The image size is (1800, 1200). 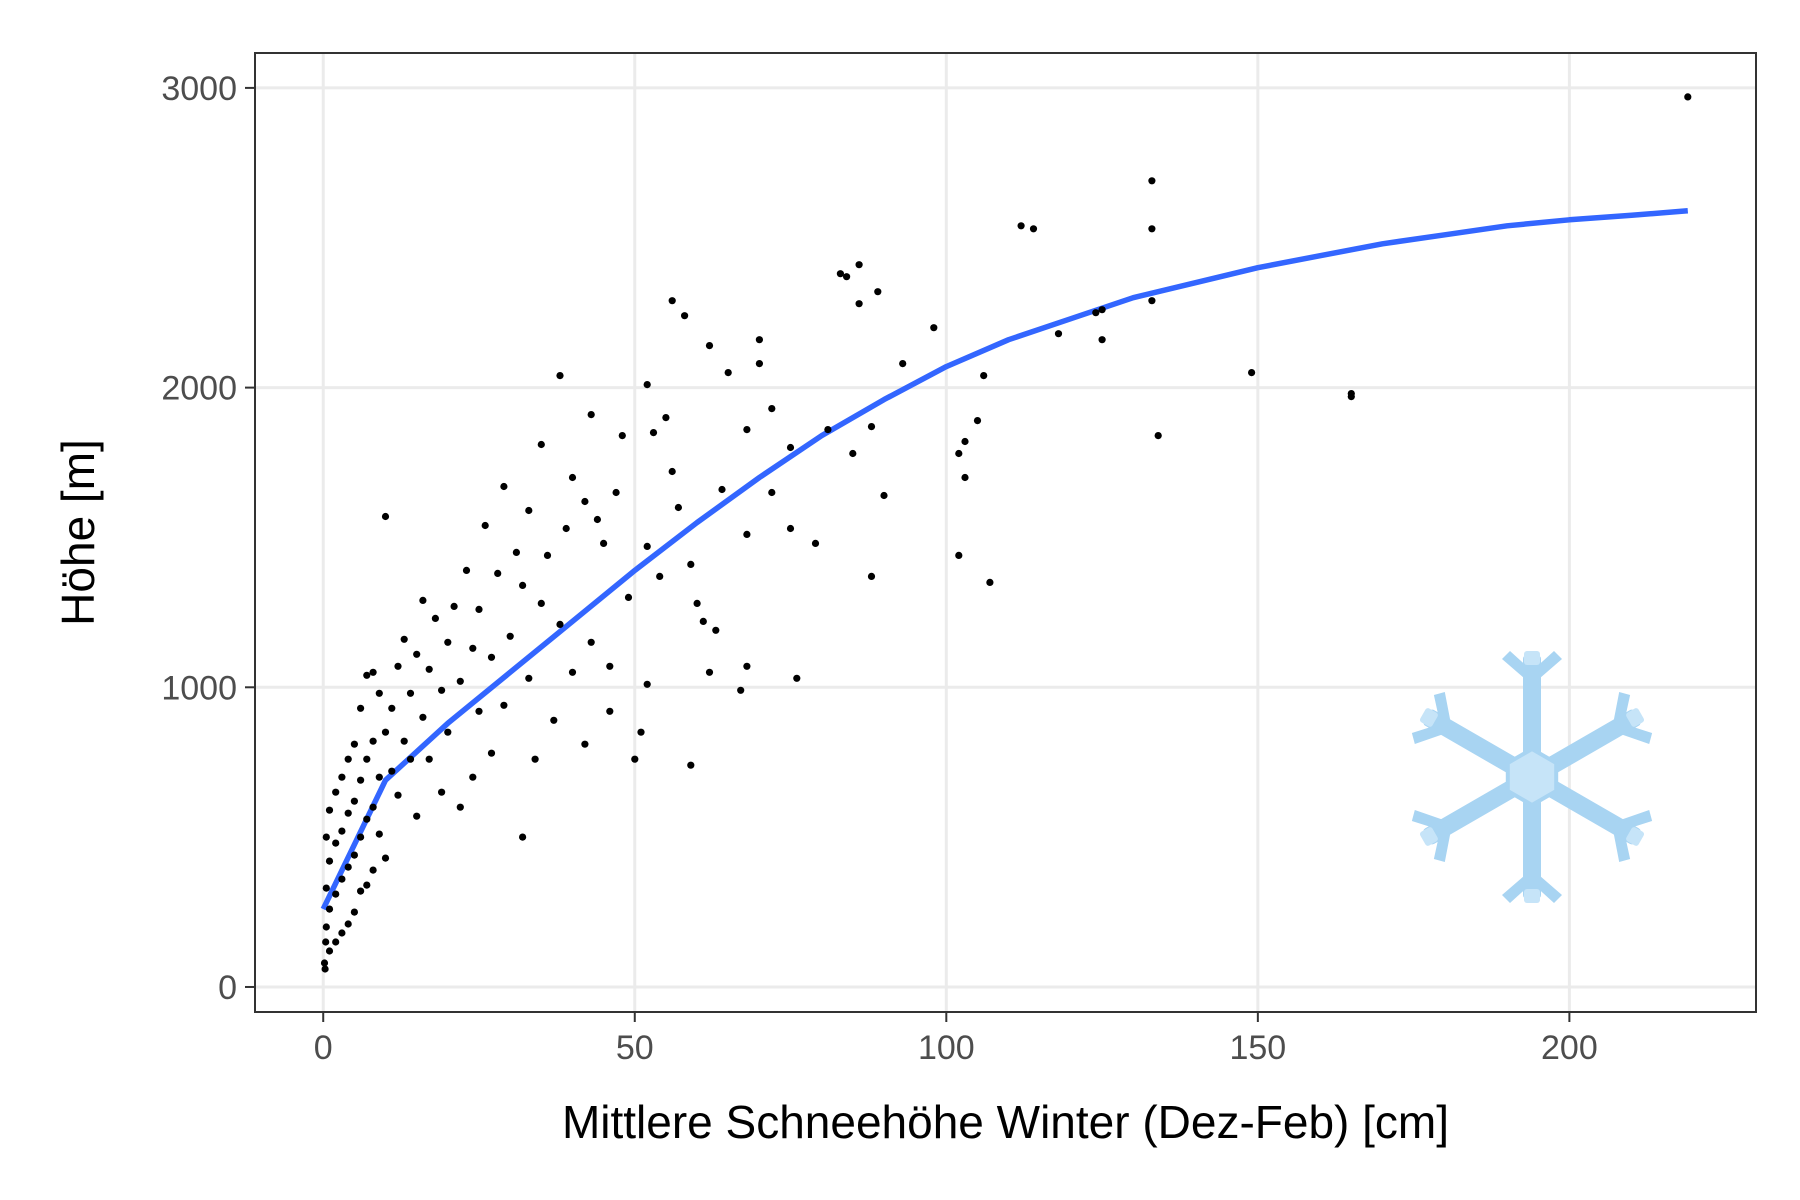 I want to click on x-tick-label: 0, so click(x=323, y=1048).